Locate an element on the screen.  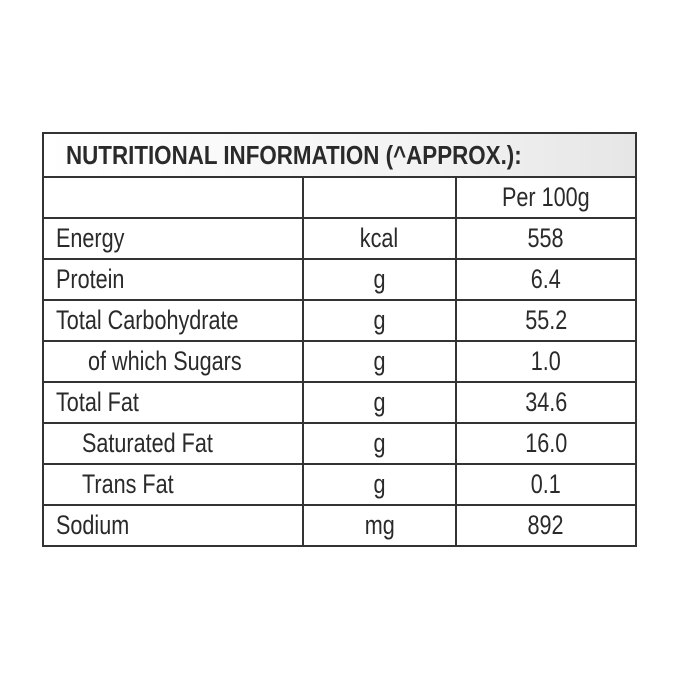
table-cell: 1.0 is located at coordinates (546, 361).